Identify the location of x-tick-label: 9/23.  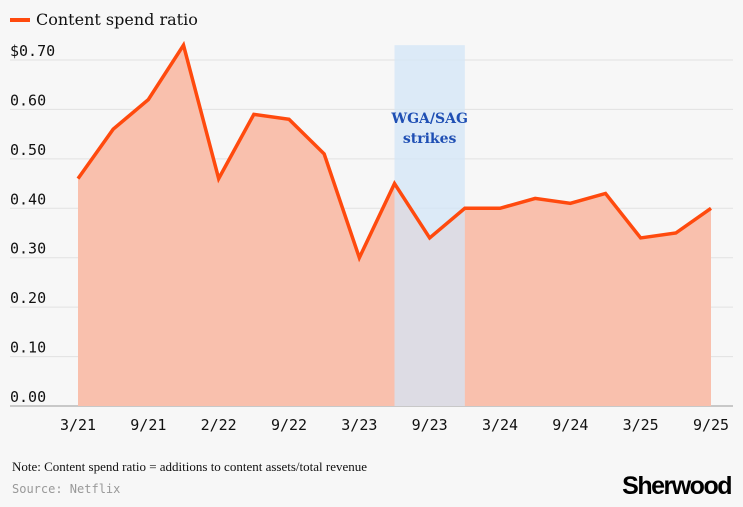
(430, 425).